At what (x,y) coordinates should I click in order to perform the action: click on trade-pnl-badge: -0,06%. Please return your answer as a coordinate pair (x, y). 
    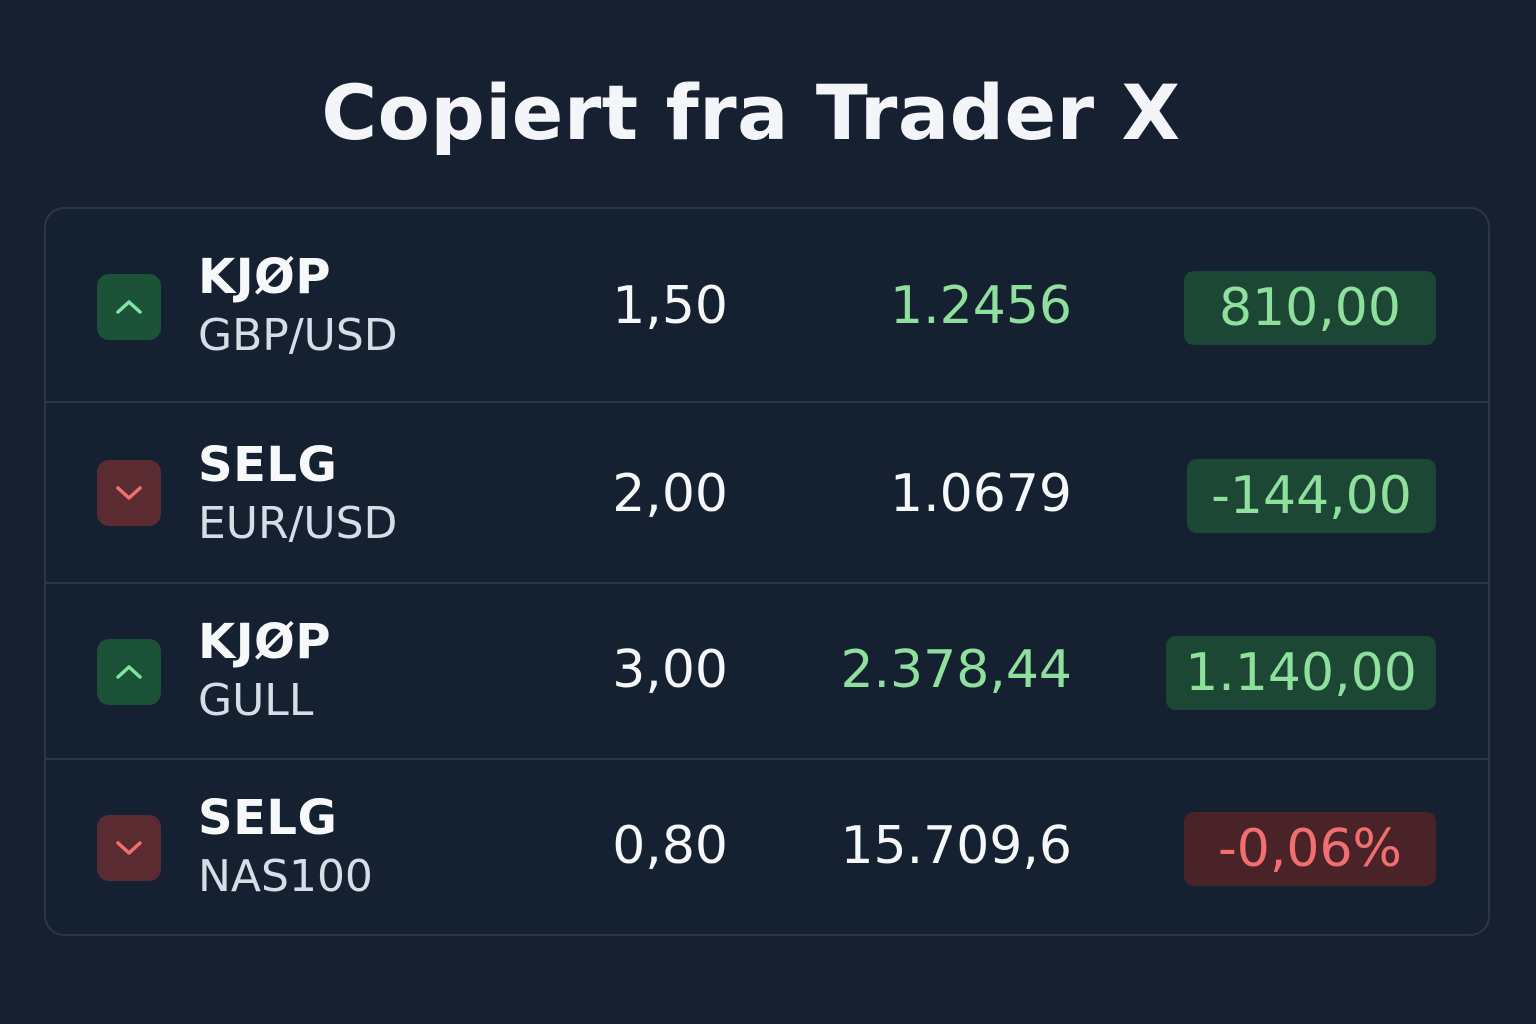
    Looking at the image, I should click on (1310, 849).